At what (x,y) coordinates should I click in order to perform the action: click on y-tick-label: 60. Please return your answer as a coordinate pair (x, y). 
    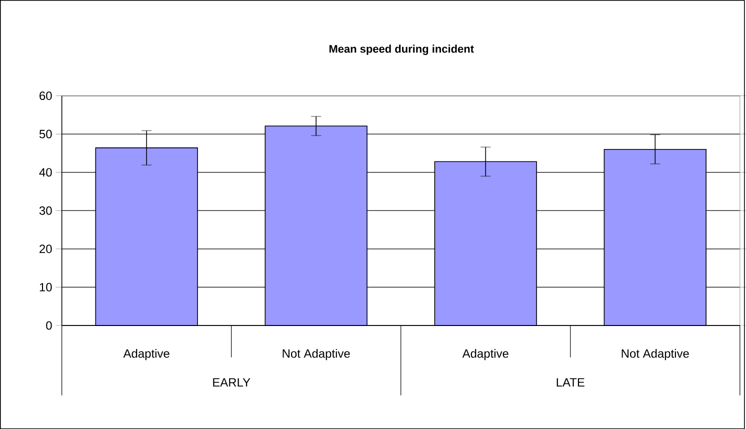
    Looking at the image, I should click on (46, 95).